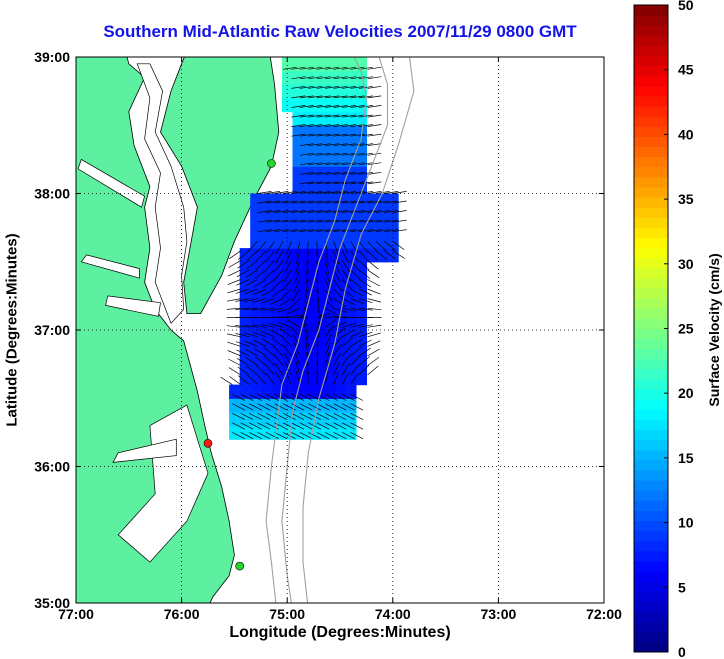 The image size is (724, 659). I want to click on colorbar-label: Surface Velocity (cm/s), so click(714, 330).